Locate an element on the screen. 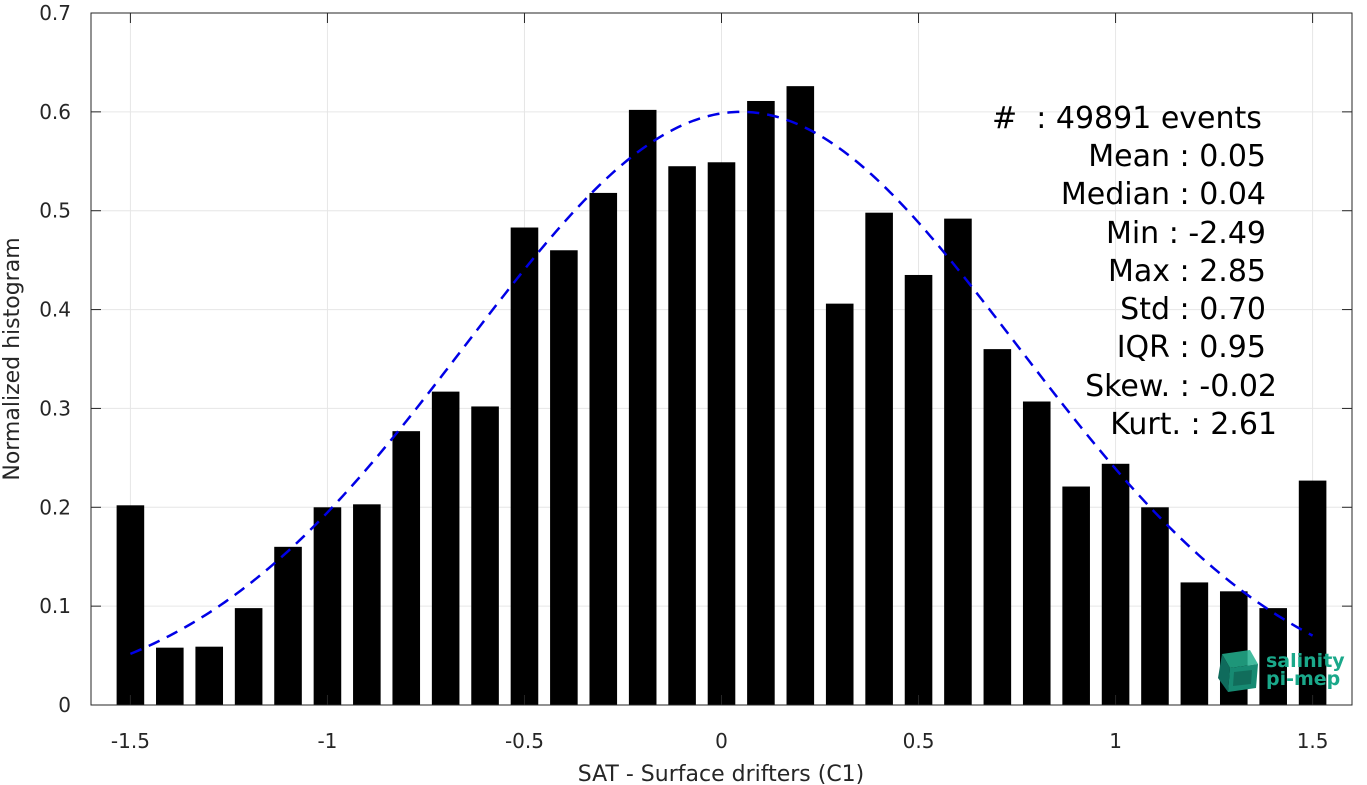 The image size is (1367, 785). logo-cube-icon is located at coordinates (1238, 671).